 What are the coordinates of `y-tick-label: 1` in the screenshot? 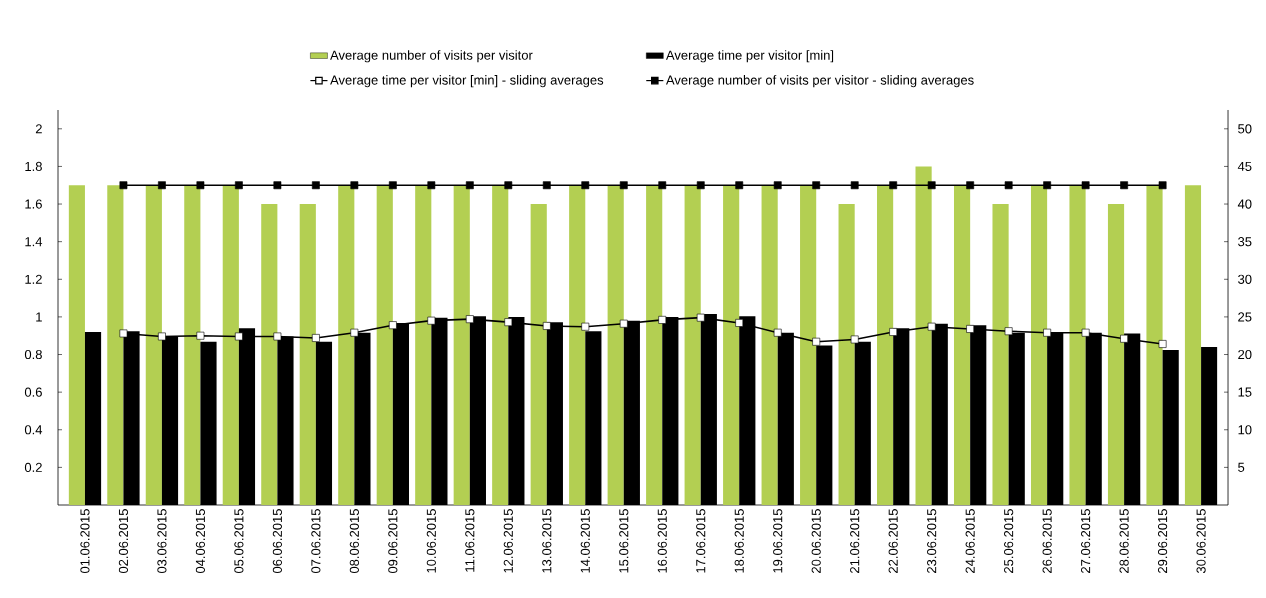 It's located at (39, 317).